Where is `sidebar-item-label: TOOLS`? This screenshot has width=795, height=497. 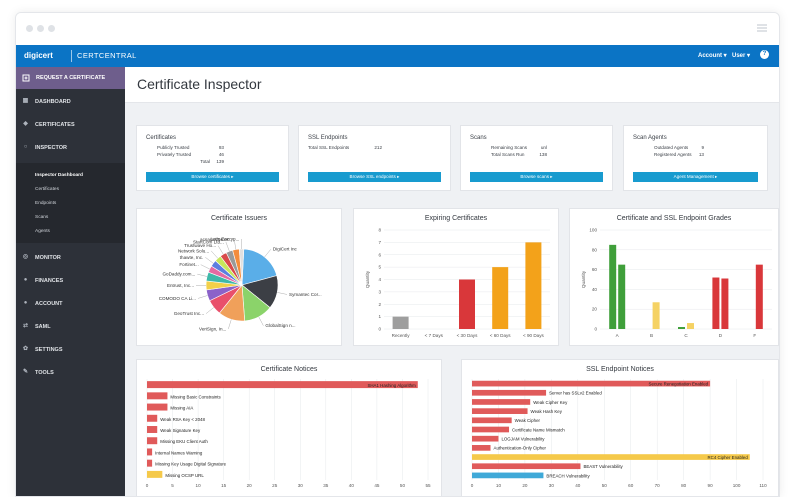 sidebar-item-label: TOOLS is located at coordinates (44, 373).